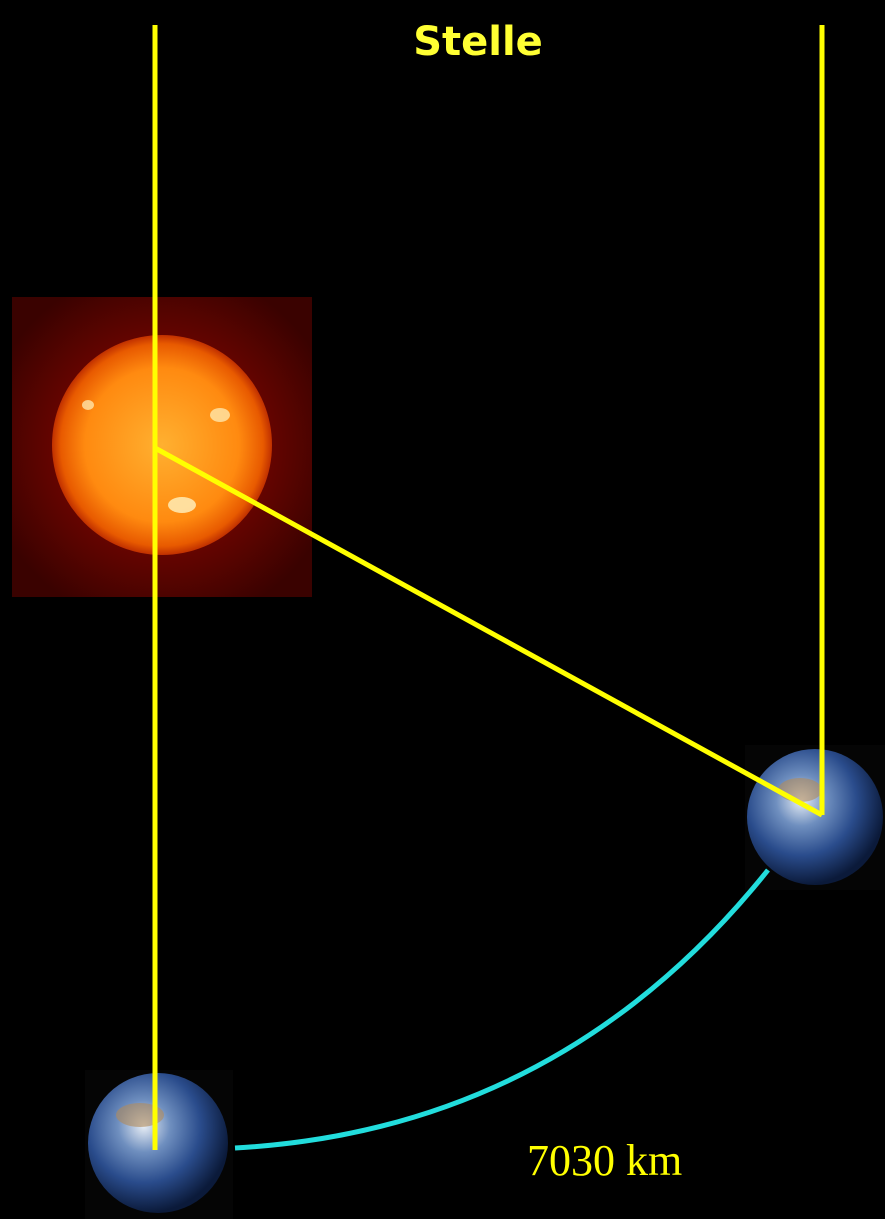  What do you see at coordinates (158, 1143) in the screenshot?
I see `earth-left` at bounding box center [158, 1143].